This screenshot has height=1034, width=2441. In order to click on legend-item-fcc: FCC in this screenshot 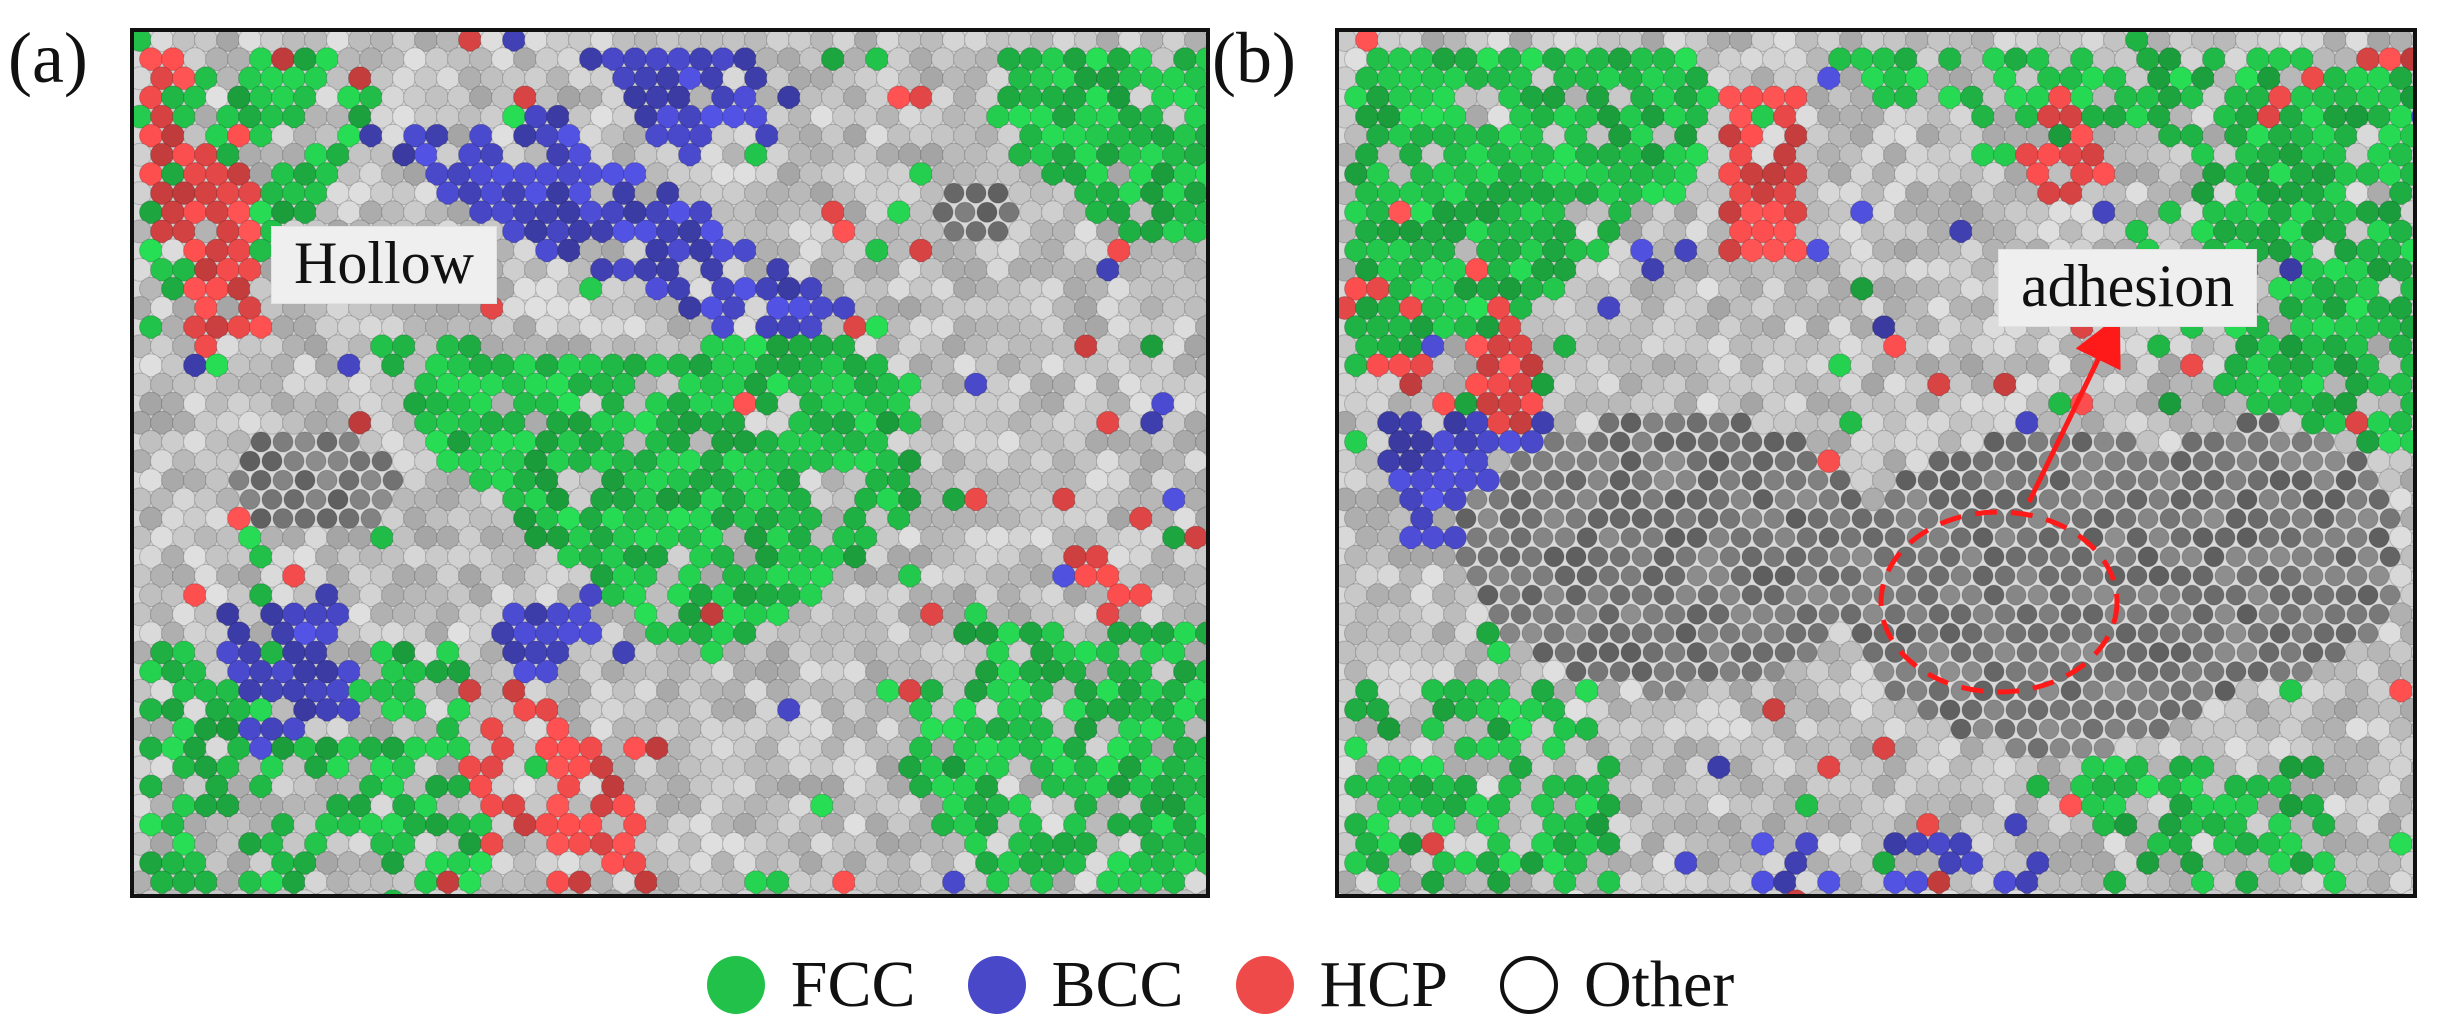, I will do `click(811, 984)`.